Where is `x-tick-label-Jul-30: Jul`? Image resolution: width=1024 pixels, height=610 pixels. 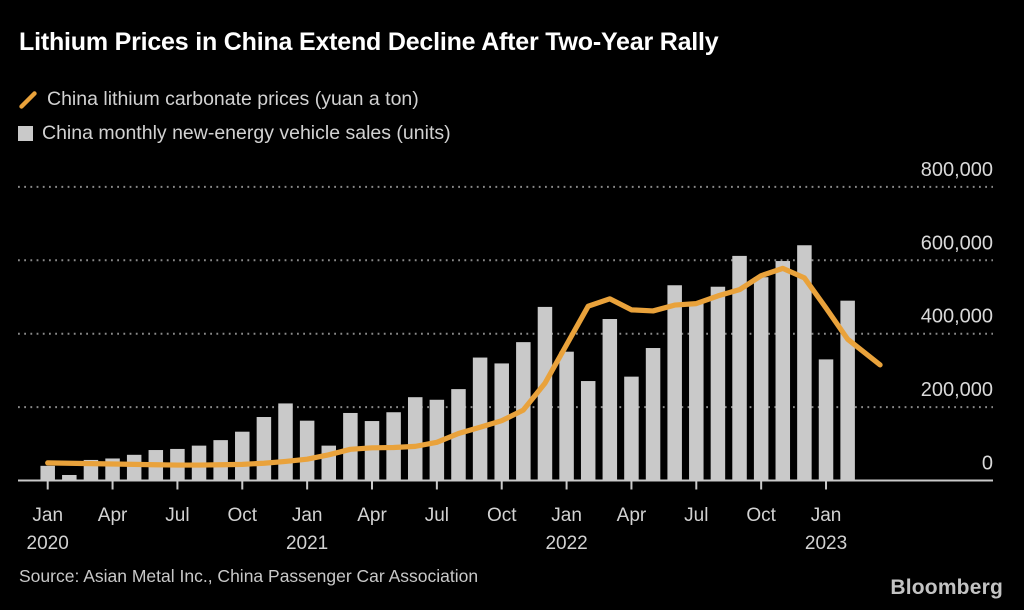 x-tick-label-Jul-30: Jul is located at coordinates (696, 515).